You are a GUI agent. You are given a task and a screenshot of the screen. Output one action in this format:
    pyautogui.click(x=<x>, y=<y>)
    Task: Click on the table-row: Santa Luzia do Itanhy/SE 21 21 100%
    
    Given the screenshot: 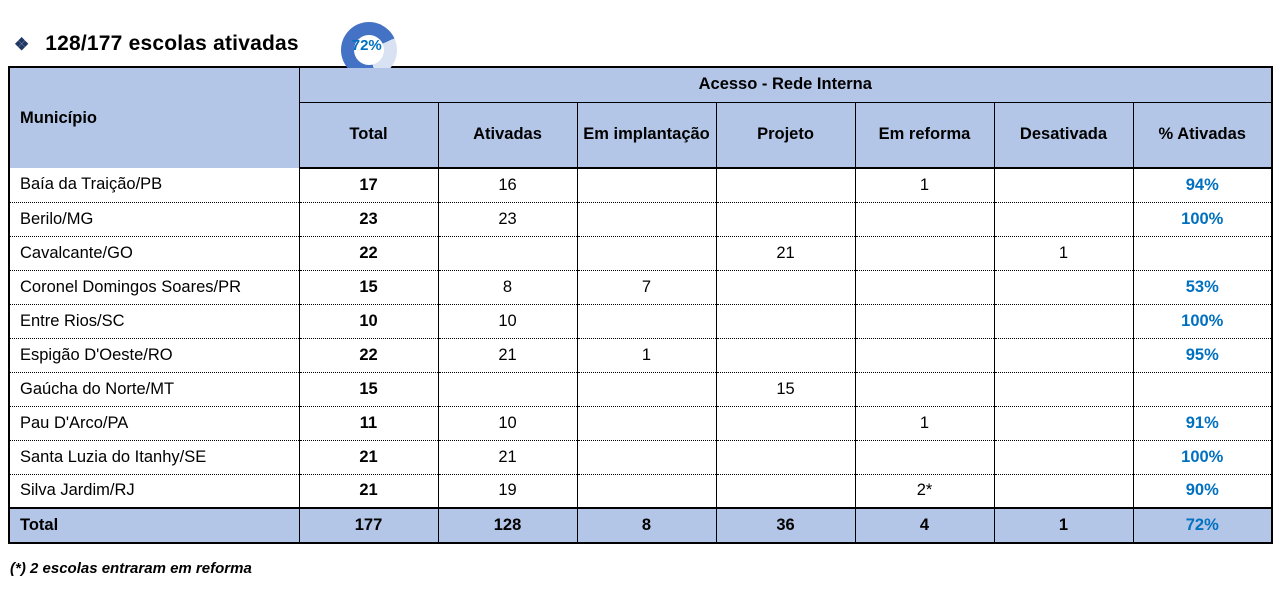 What is the action you would take?
    pyautogui.click(x=640, y=457)
    